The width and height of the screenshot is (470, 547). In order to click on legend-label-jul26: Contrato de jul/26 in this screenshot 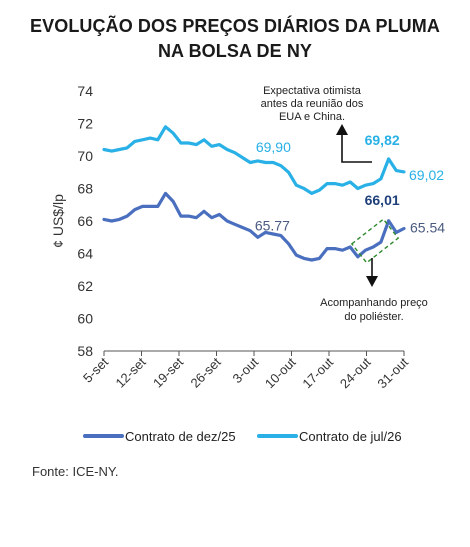, I will do `click(350, 436)`.